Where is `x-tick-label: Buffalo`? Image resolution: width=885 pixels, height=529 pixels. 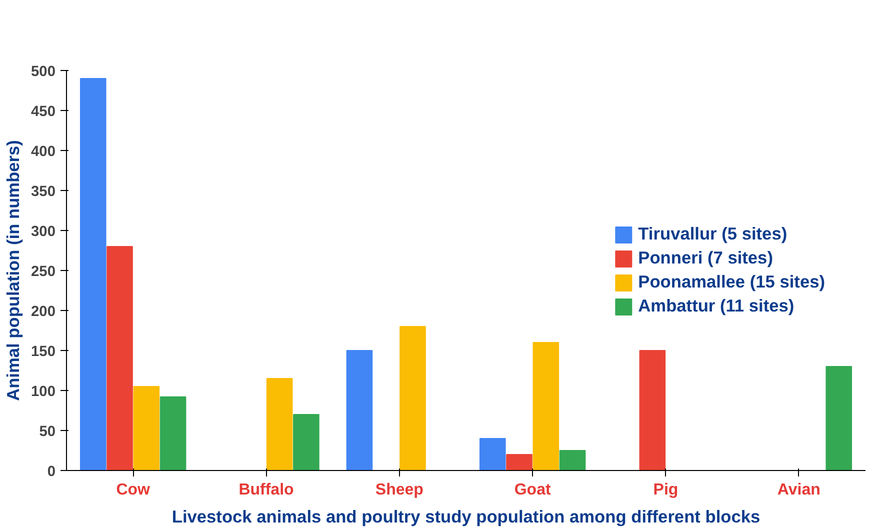 x-tick-label: Buffalo is located at coordinates (266, 490).